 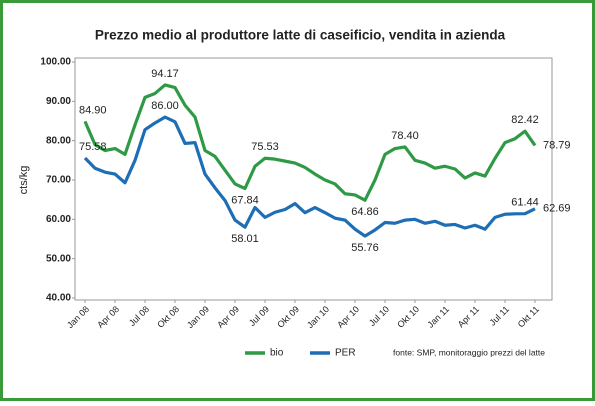 I want to click on y-axis-label: cts/kg, so click(x=24, y=180).